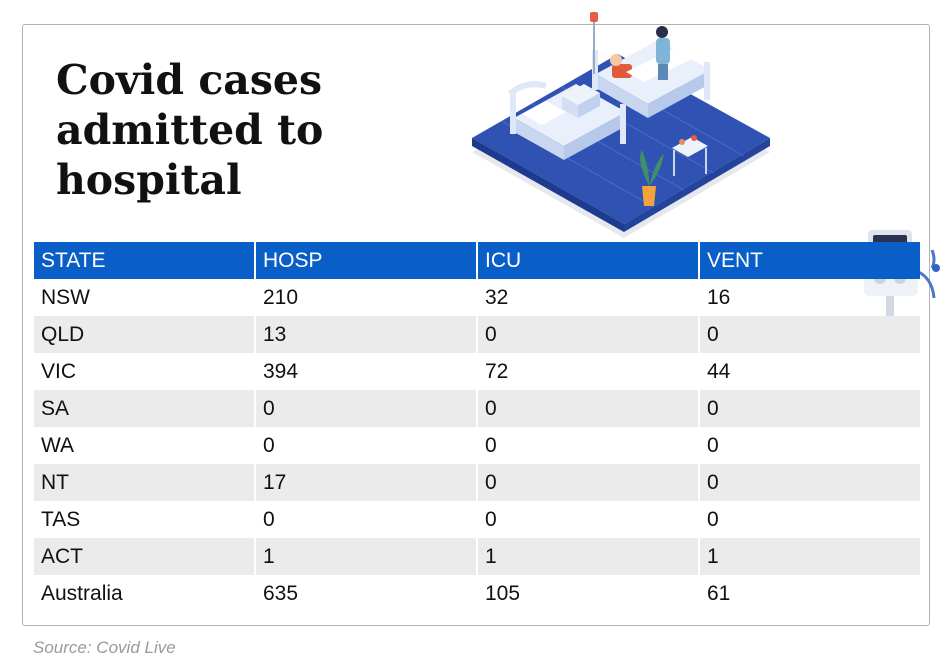  Describe the element at coordinates (477, 556) in the screenshot. I see `table-row: ACT 1 1 1` at that location.